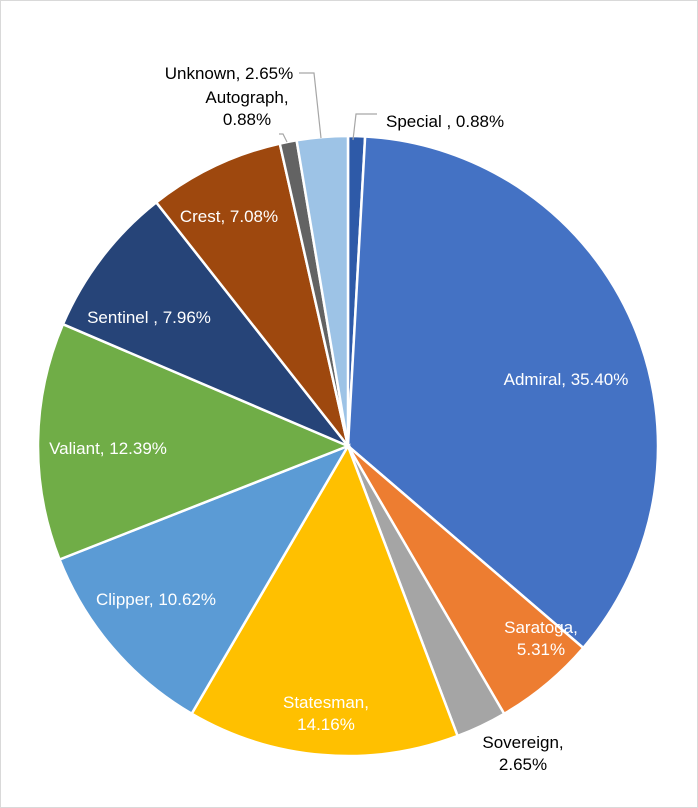  I want to click on pie-slice-sentinel, so click(205, 324).